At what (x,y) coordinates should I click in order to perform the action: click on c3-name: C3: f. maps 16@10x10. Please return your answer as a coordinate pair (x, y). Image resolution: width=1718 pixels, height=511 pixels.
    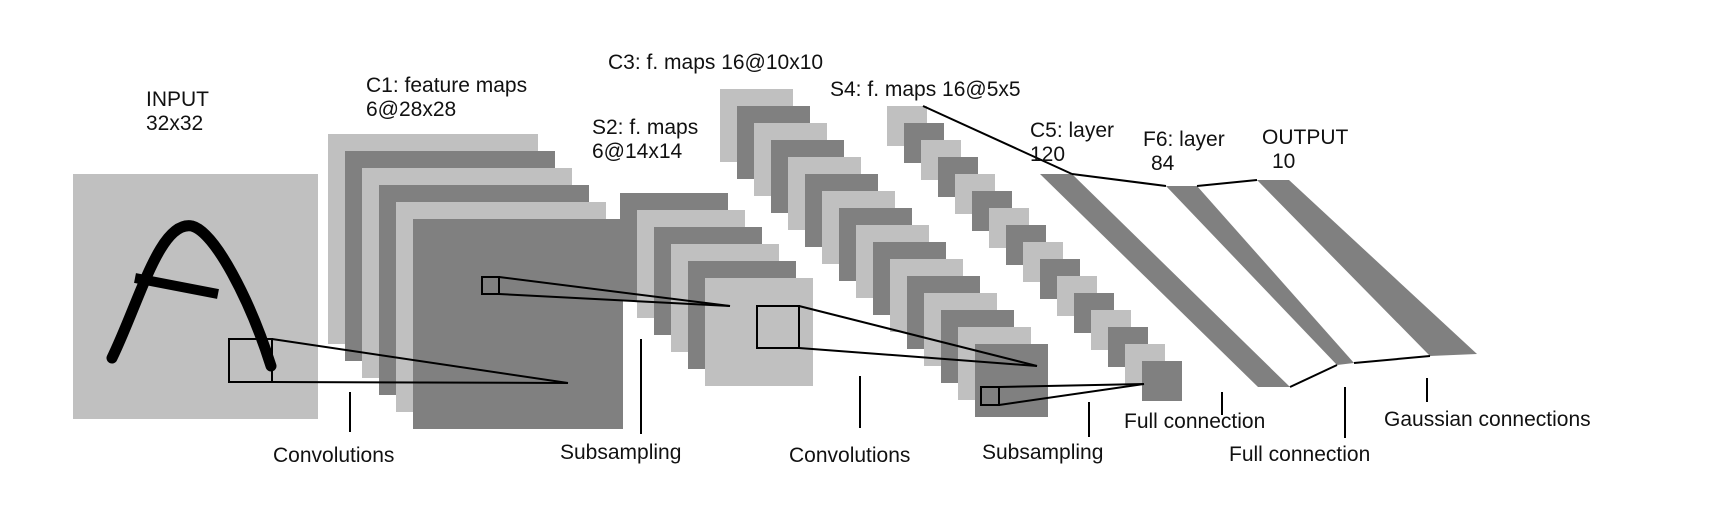
    Looking at the image, I should click on (716, 62).